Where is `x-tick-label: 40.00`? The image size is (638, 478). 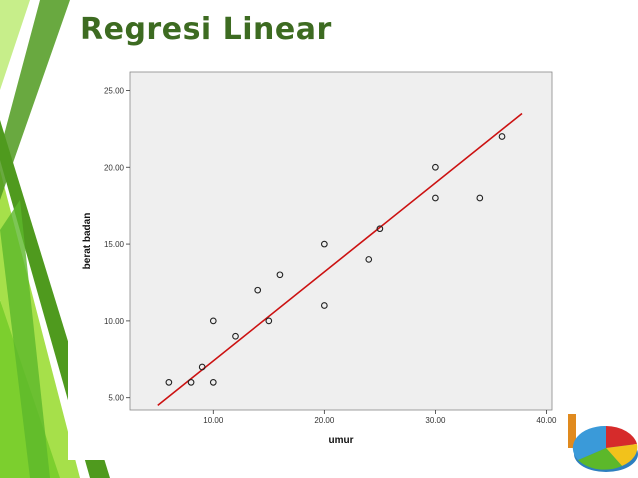
x-tick-label: 40.00 is located at coordinates (546, 420).